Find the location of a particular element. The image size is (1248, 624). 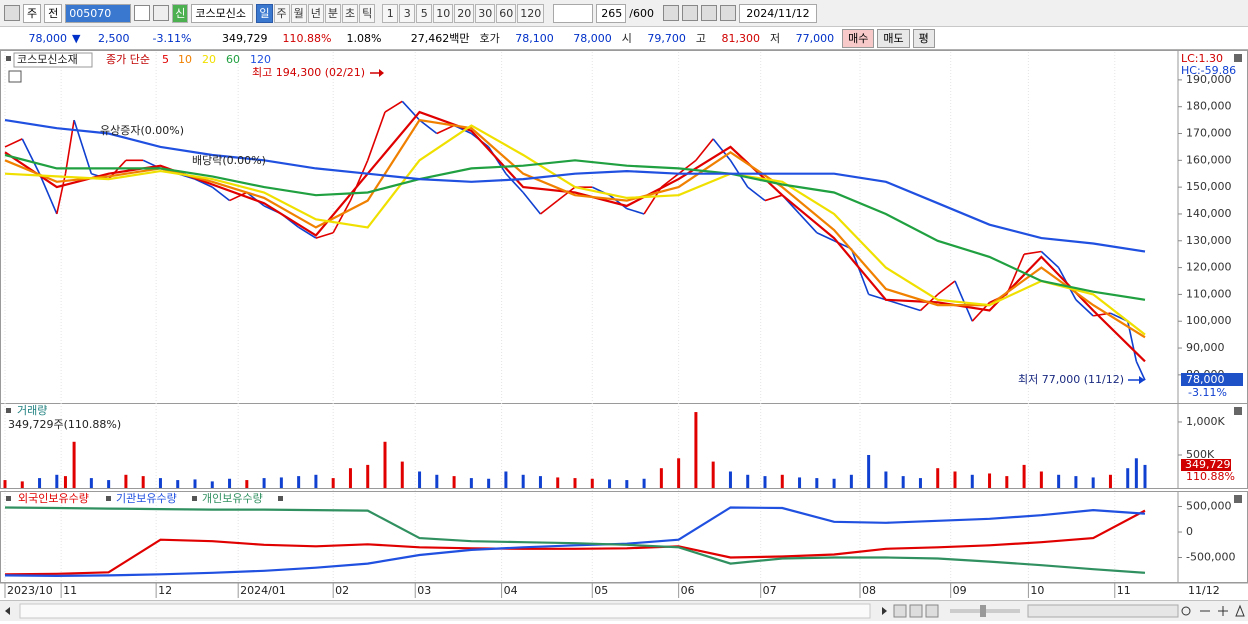

period-select: 주 is located at coordinates (32, 13).